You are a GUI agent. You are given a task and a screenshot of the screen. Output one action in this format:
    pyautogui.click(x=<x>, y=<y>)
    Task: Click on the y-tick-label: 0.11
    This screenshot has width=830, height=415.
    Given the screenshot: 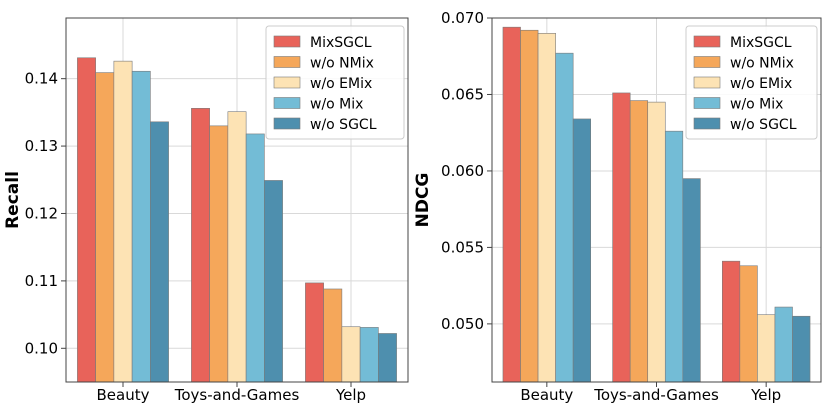 What is the action you would take?
    pyautogui.click(x=41, y=281)
    